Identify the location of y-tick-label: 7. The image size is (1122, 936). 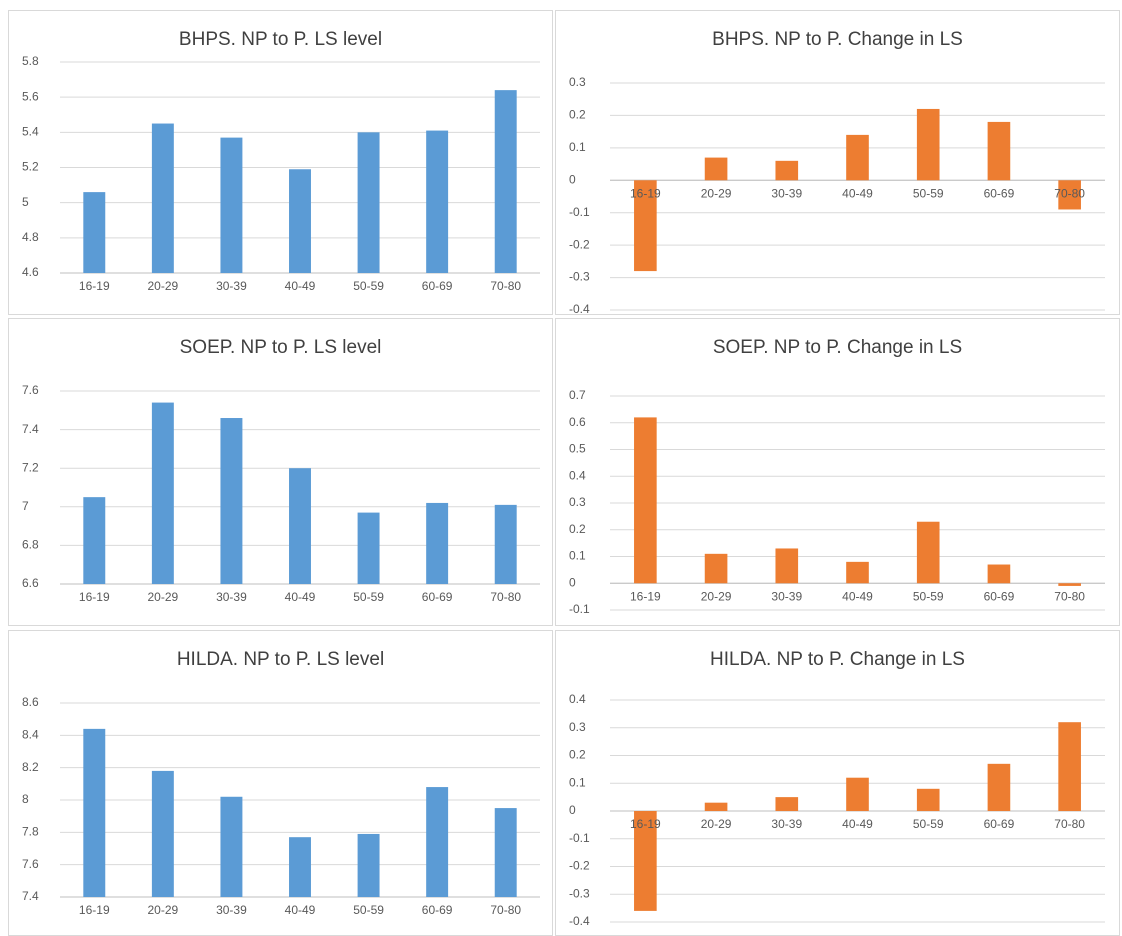
(25, 506).